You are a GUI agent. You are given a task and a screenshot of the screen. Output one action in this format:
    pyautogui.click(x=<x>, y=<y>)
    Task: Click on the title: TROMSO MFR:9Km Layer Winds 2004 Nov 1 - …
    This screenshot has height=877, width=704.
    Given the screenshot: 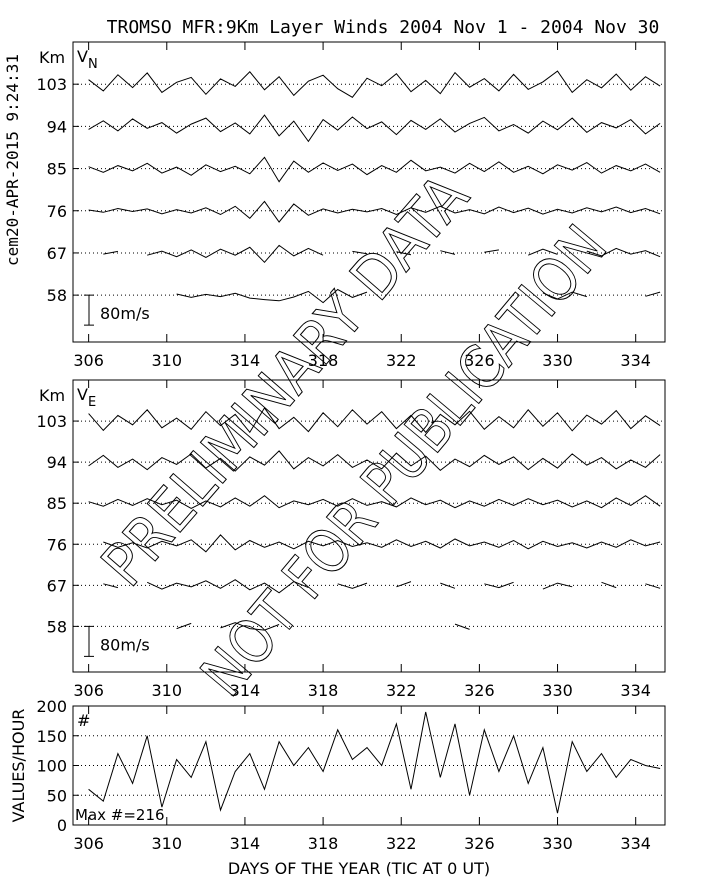 What is the action you would take?
    pyautogui.click(x=383, y=27)
    